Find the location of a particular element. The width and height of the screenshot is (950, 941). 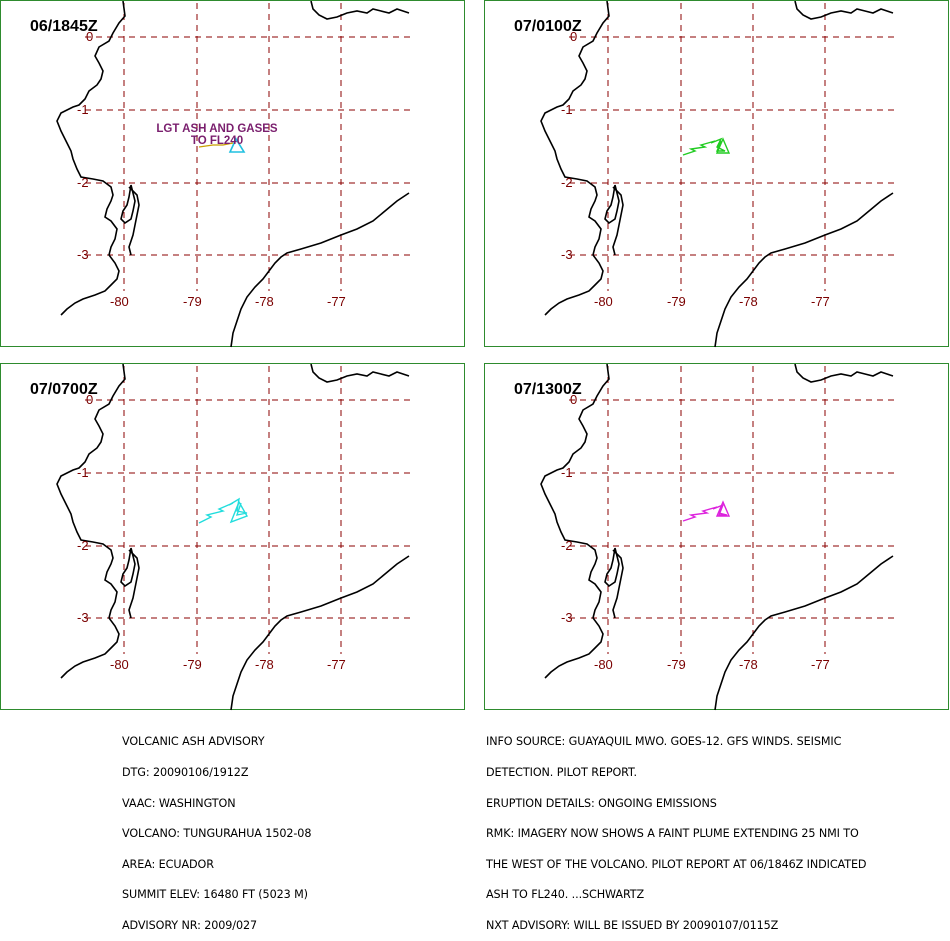

advisory-line: SUMMIT ELEV: 16480 FT (5023 M) is located at coordinates (215, 895).